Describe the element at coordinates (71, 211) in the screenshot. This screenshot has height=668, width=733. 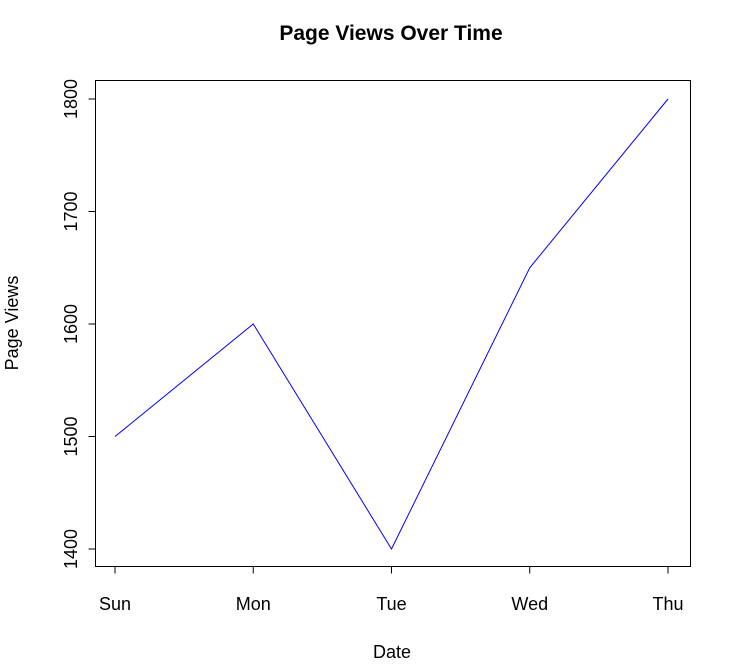
I see `y-tick-label: 1700` at that location.